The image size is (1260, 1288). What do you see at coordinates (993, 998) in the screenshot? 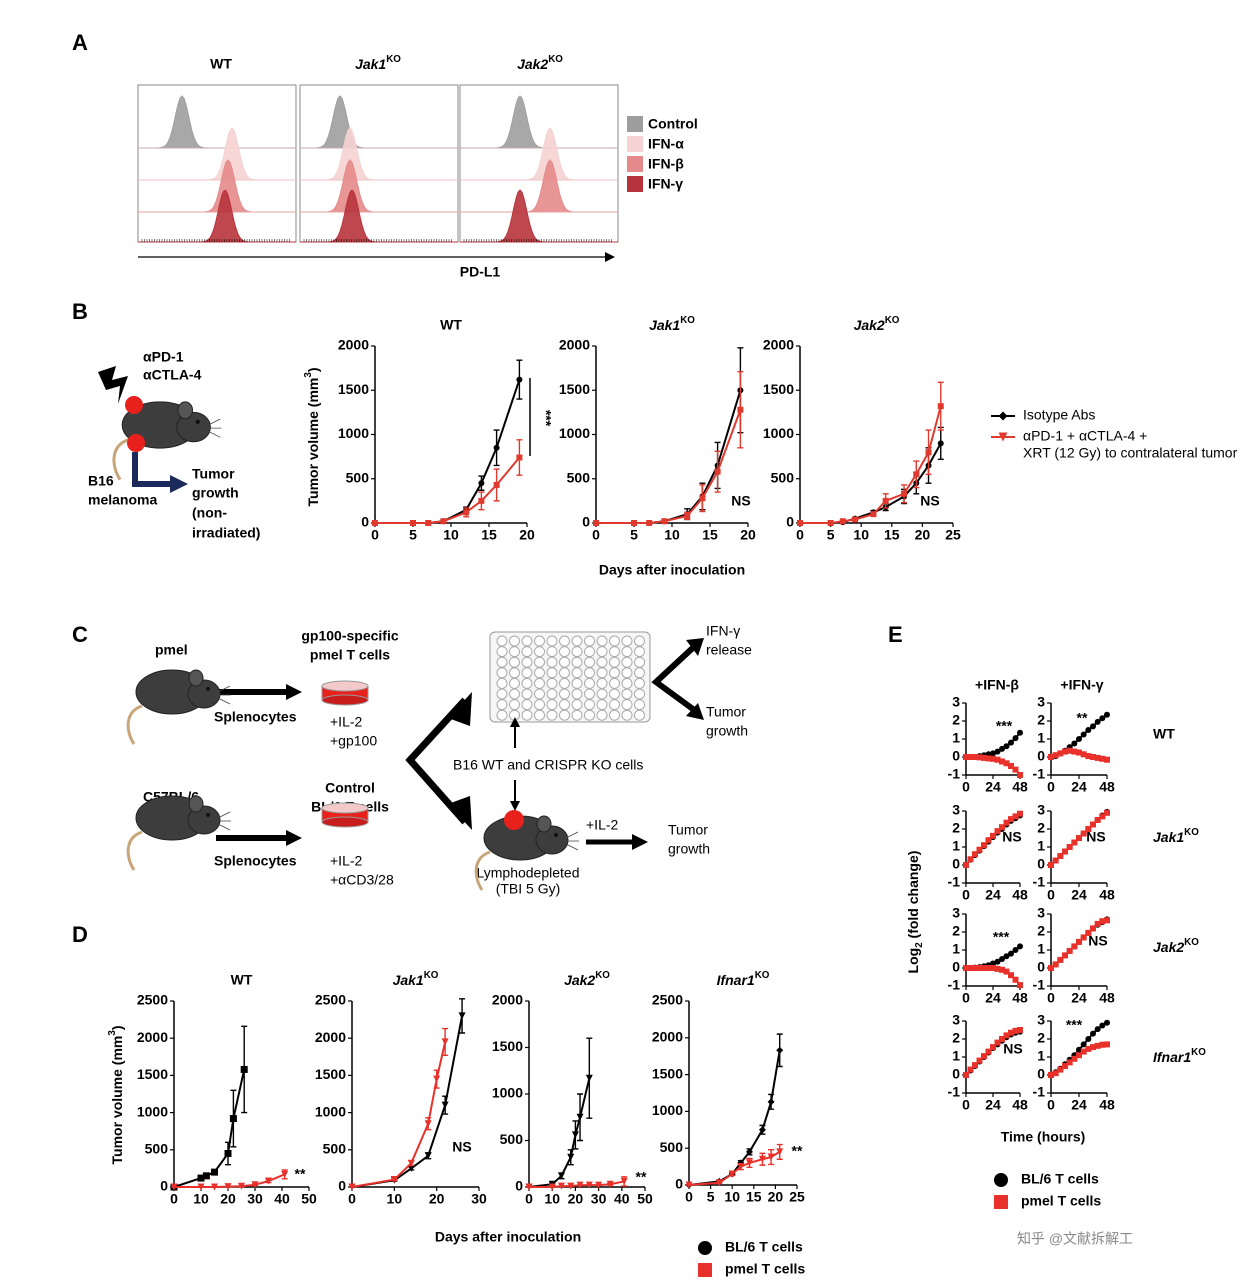
I see `x-tick-label: 24` at bounding box center [993, 998].